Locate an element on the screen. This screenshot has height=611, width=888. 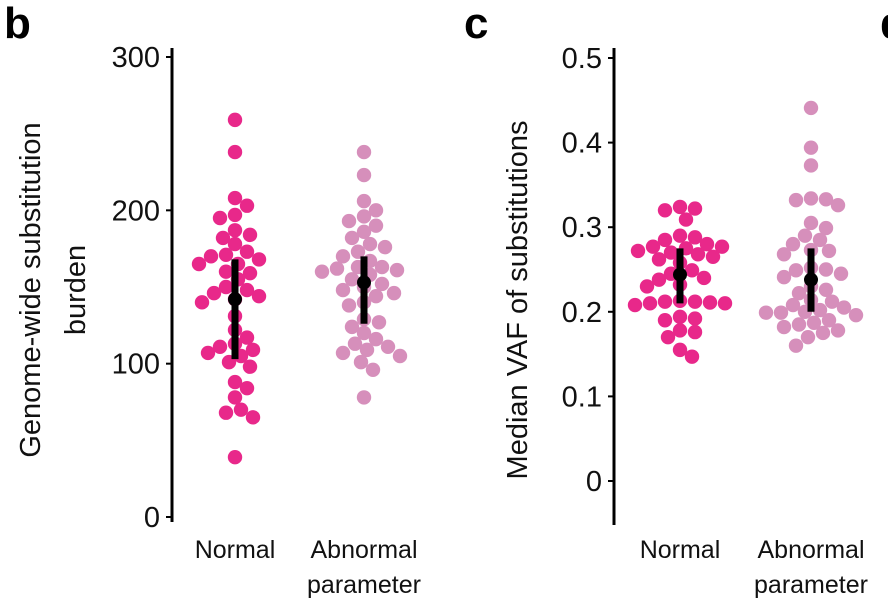
ylabel-b-line2: burden is located at coordinates (76, 290).